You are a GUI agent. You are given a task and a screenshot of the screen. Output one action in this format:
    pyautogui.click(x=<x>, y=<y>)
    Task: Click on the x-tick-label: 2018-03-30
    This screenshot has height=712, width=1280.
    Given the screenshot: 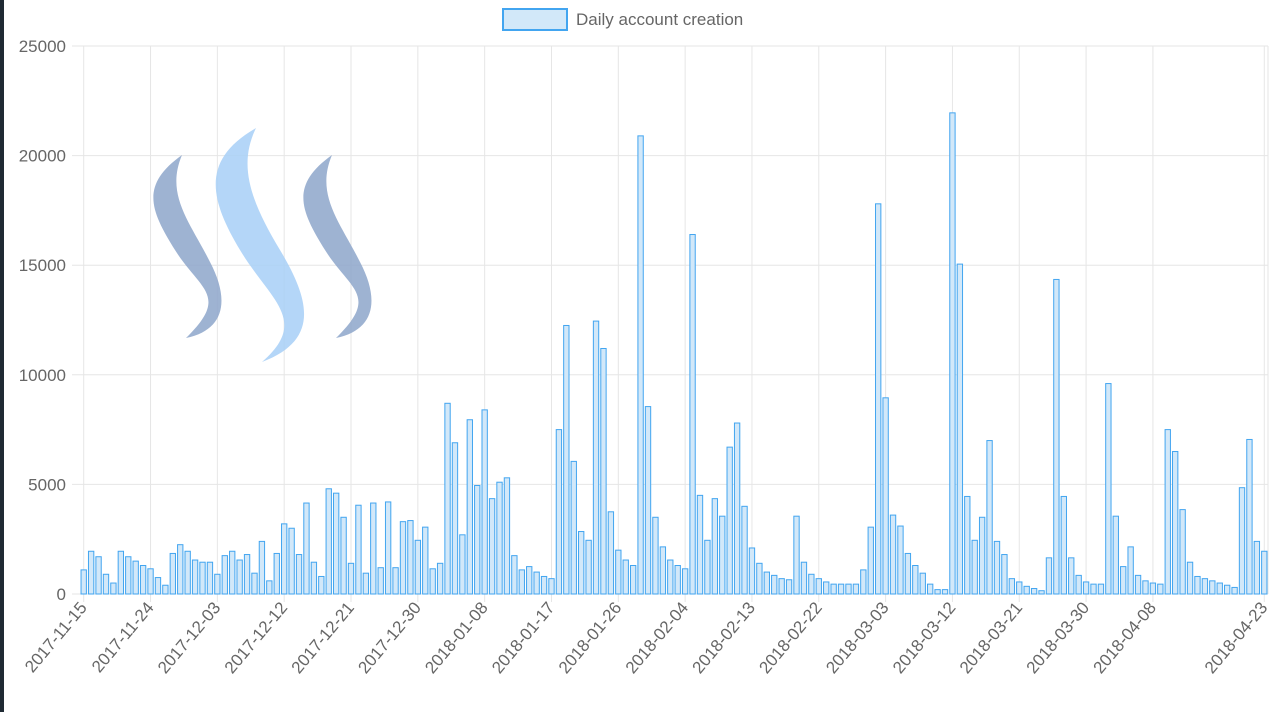 What is the action you would take?
    pyautogui.click(x=1058, y=637)
    